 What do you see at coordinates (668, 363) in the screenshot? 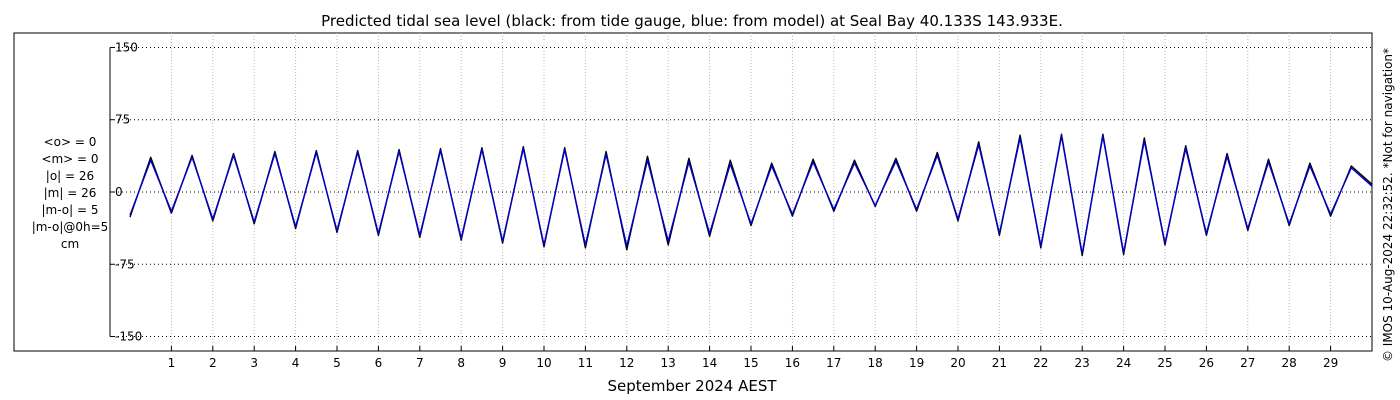
I see `x-tick-label: 13` at bounding box center [668, 363].